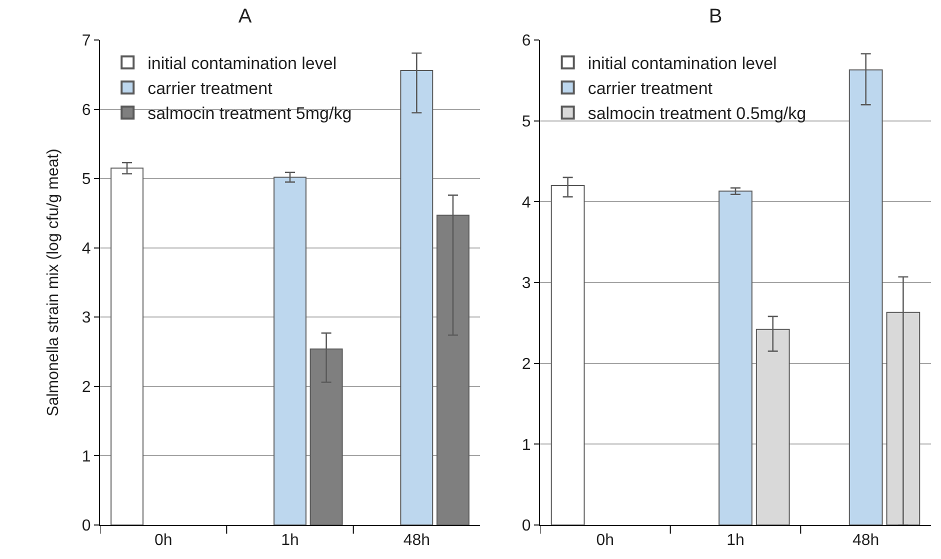 The height and width of the screenshot is (559, 941). What do you see at coordinates (53, 282) in the screenshot?
I see `y-axis-title: Salmonella strain mix (log cfu/g meat)` at bounding box center [53, 282].